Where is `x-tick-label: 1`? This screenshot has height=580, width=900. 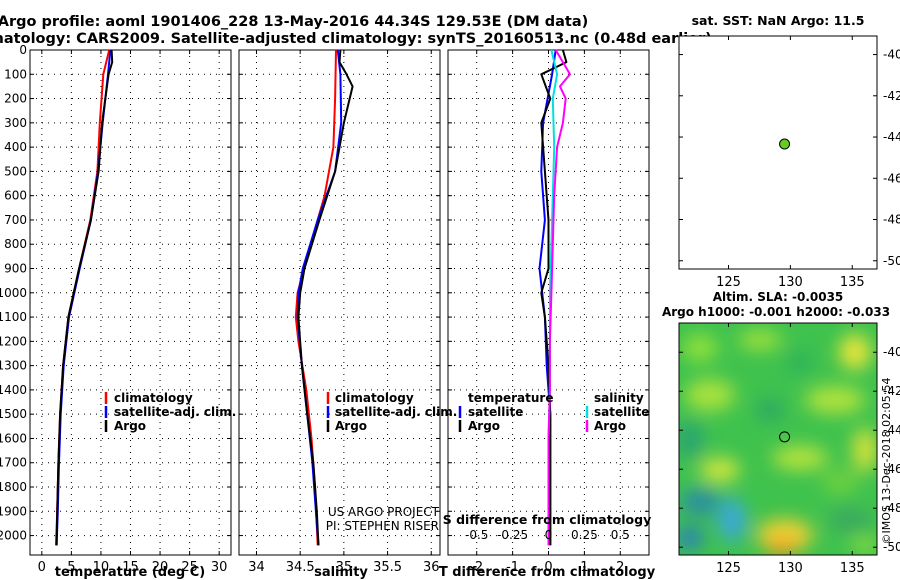 x-tick-label: 1 is located at coordinates (584, 567).